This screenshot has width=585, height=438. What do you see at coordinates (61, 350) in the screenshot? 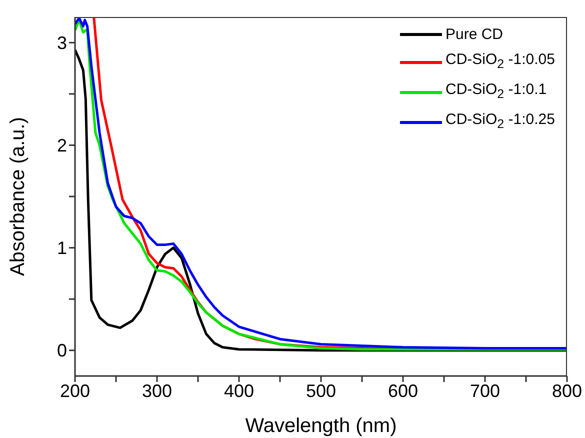
I see `y-tick-label: 0` at bounding box center [61, 350].